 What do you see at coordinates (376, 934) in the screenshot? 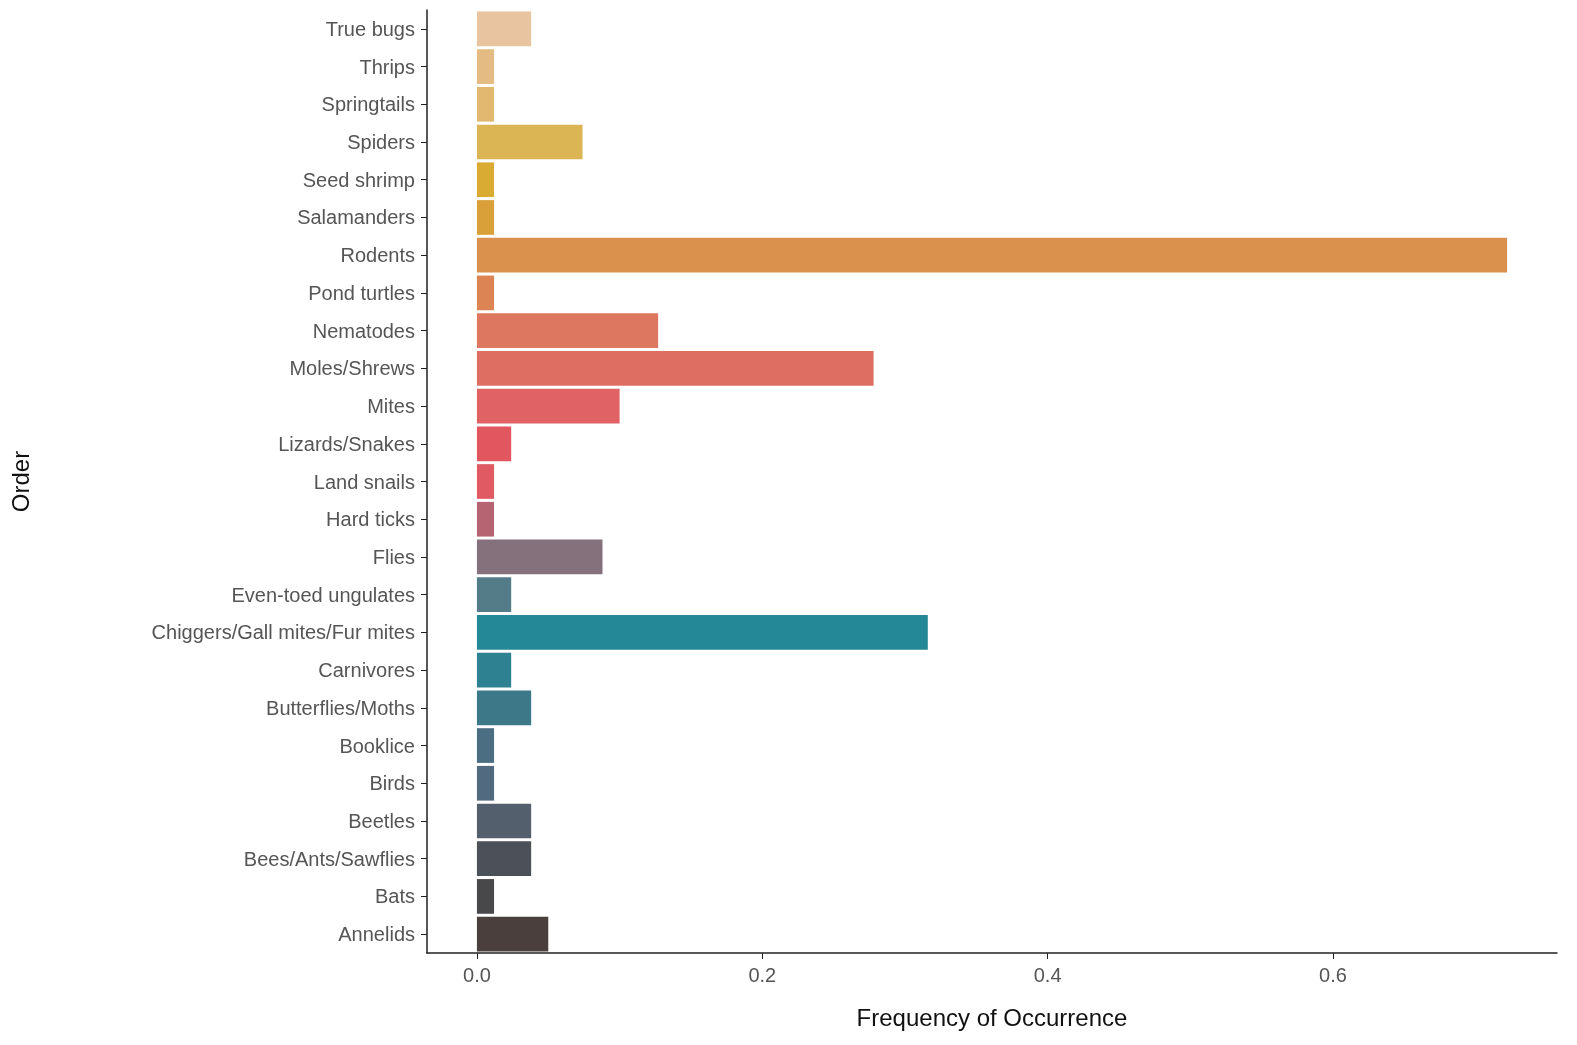
I see `y-tick-label: Annelids` at bounding box center [376, 934].